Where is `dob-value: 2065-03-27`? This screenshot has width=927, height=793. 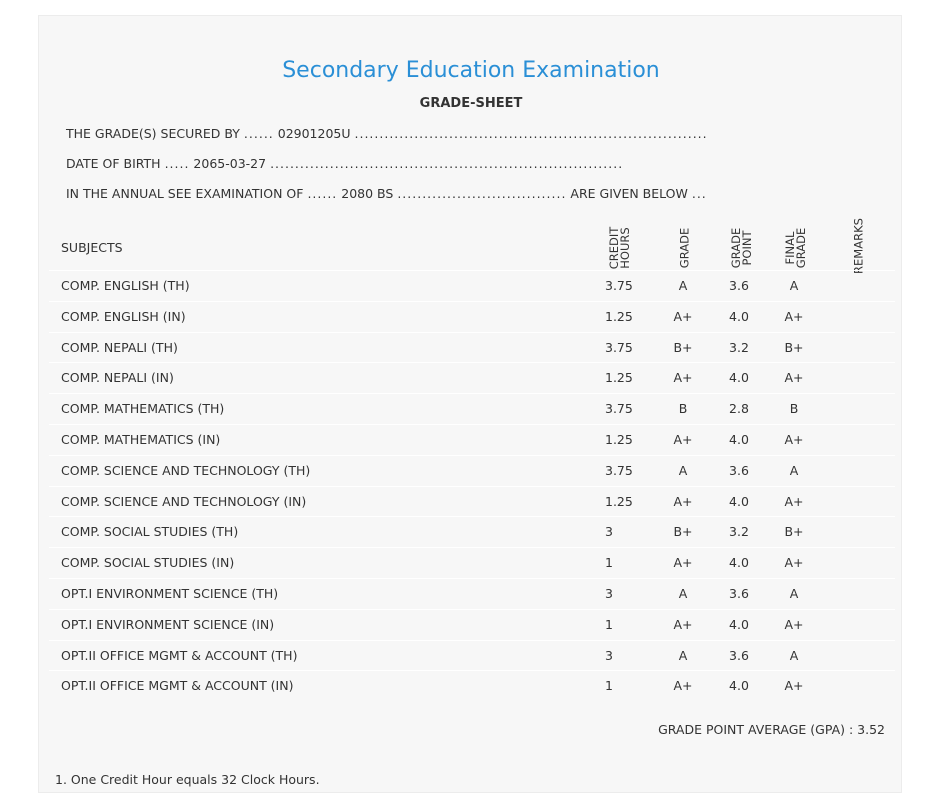
dob-value: 2065-03-27 is located at coordinates (230, 163).